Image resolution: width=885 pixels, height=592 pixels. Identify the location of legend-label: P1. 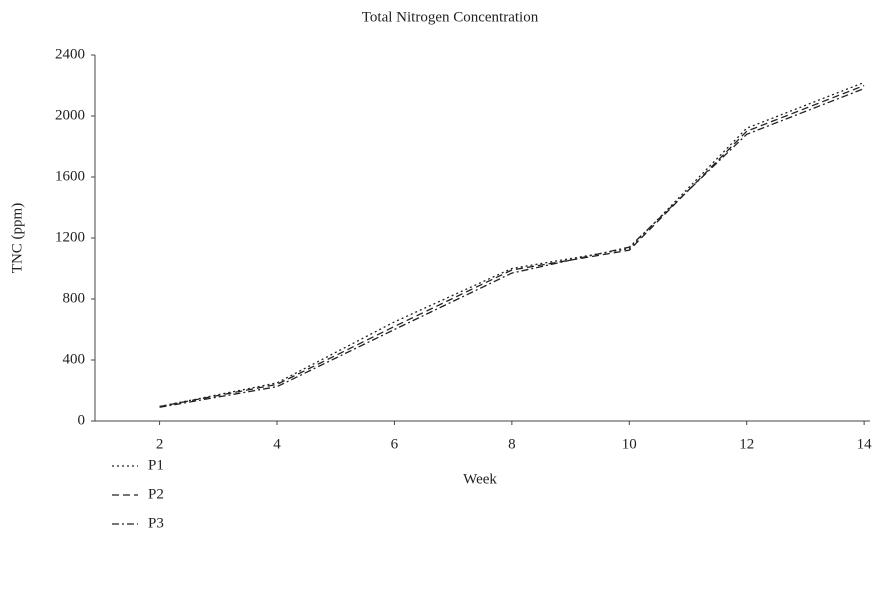
(156, 465).